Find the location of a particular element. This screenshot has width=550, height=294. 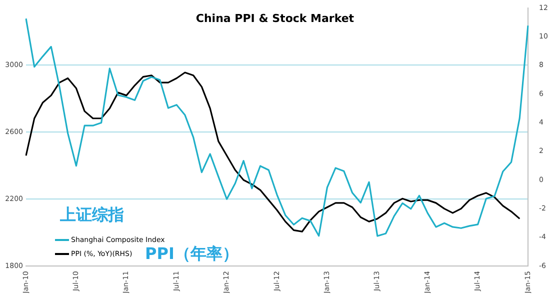

annotation: 上证综指 is located at coordinates (92, 215).